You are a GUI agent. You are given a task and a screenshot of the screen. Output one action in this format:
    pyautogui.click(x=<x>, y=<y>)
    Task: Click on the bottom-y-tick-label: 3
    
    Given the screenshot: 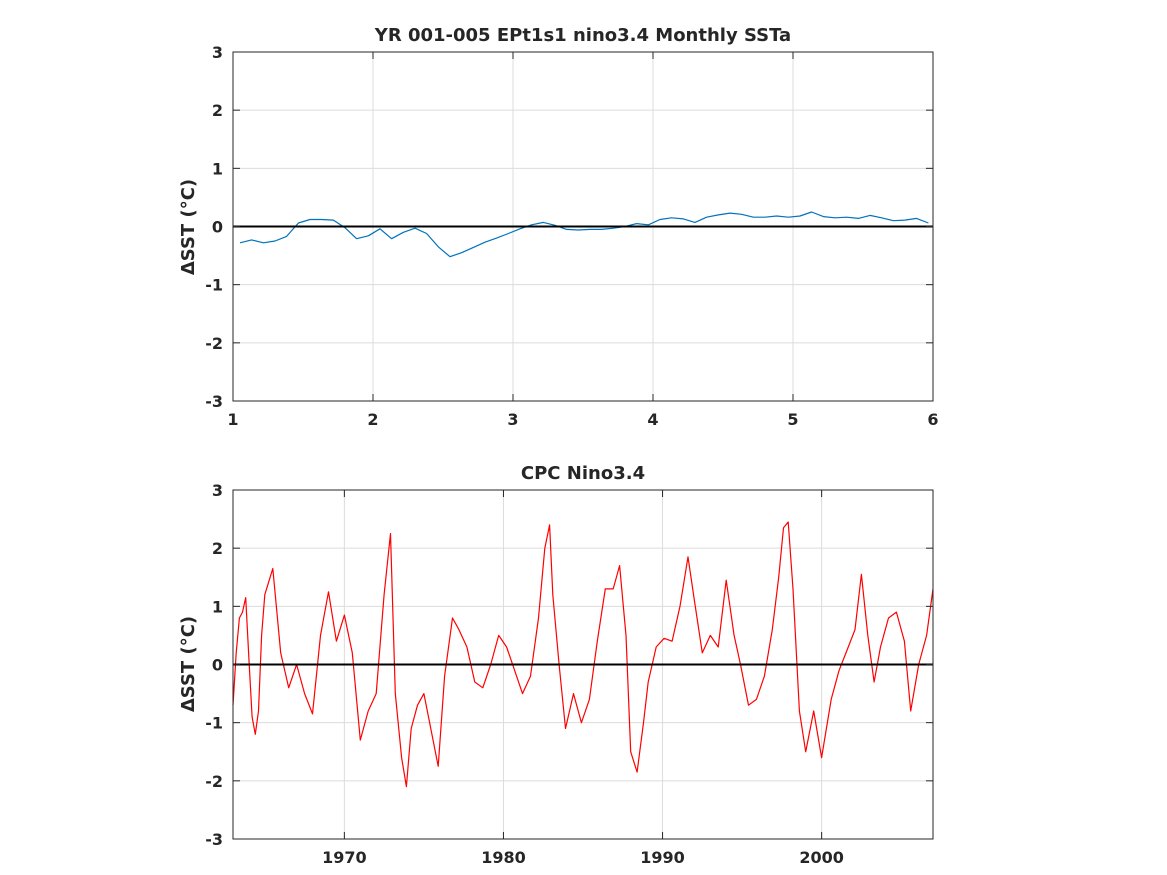 What is the action you would take?
    pyautogui.click(x=217, y=490)
    